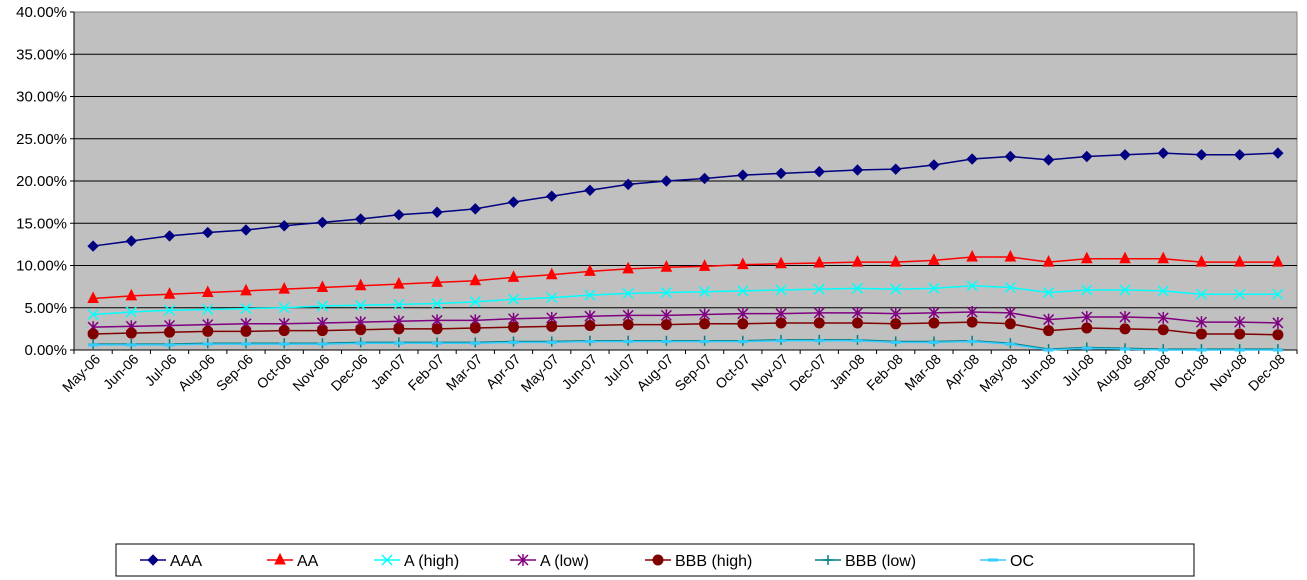 This screenshot has width=1307, height=580. Describe the element at coordinates (41, 181) in the screenshot. I see `y-tick-label: 20.00%` at that location.